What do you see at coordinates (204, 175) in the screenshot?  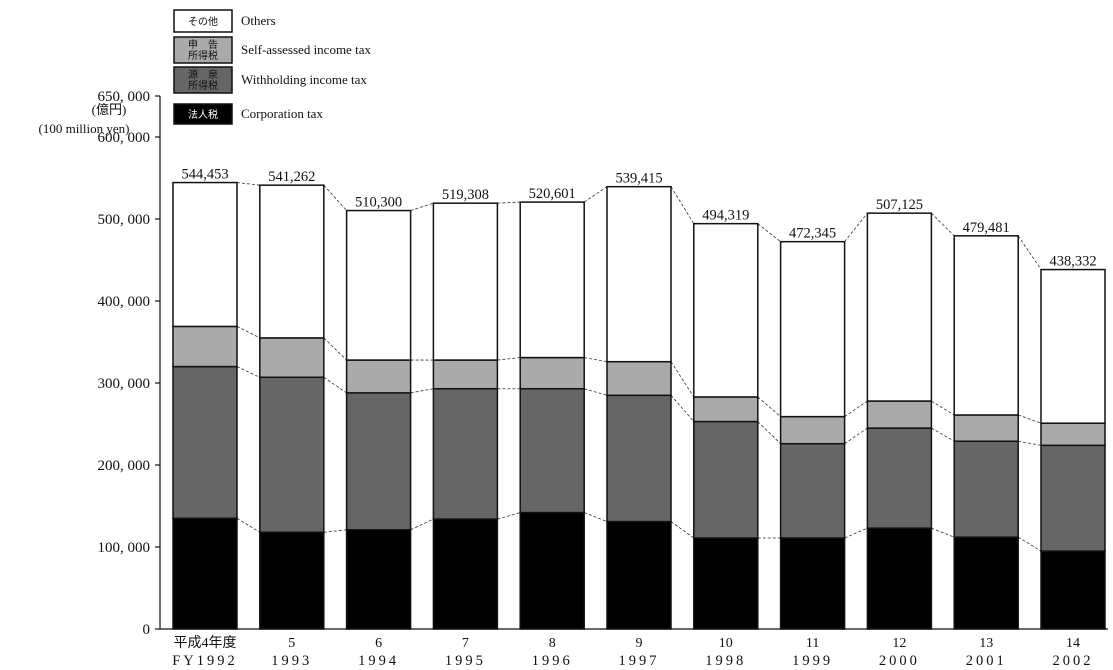 I see `bar-total-label: 544,453` at bounding box center [204, 175].